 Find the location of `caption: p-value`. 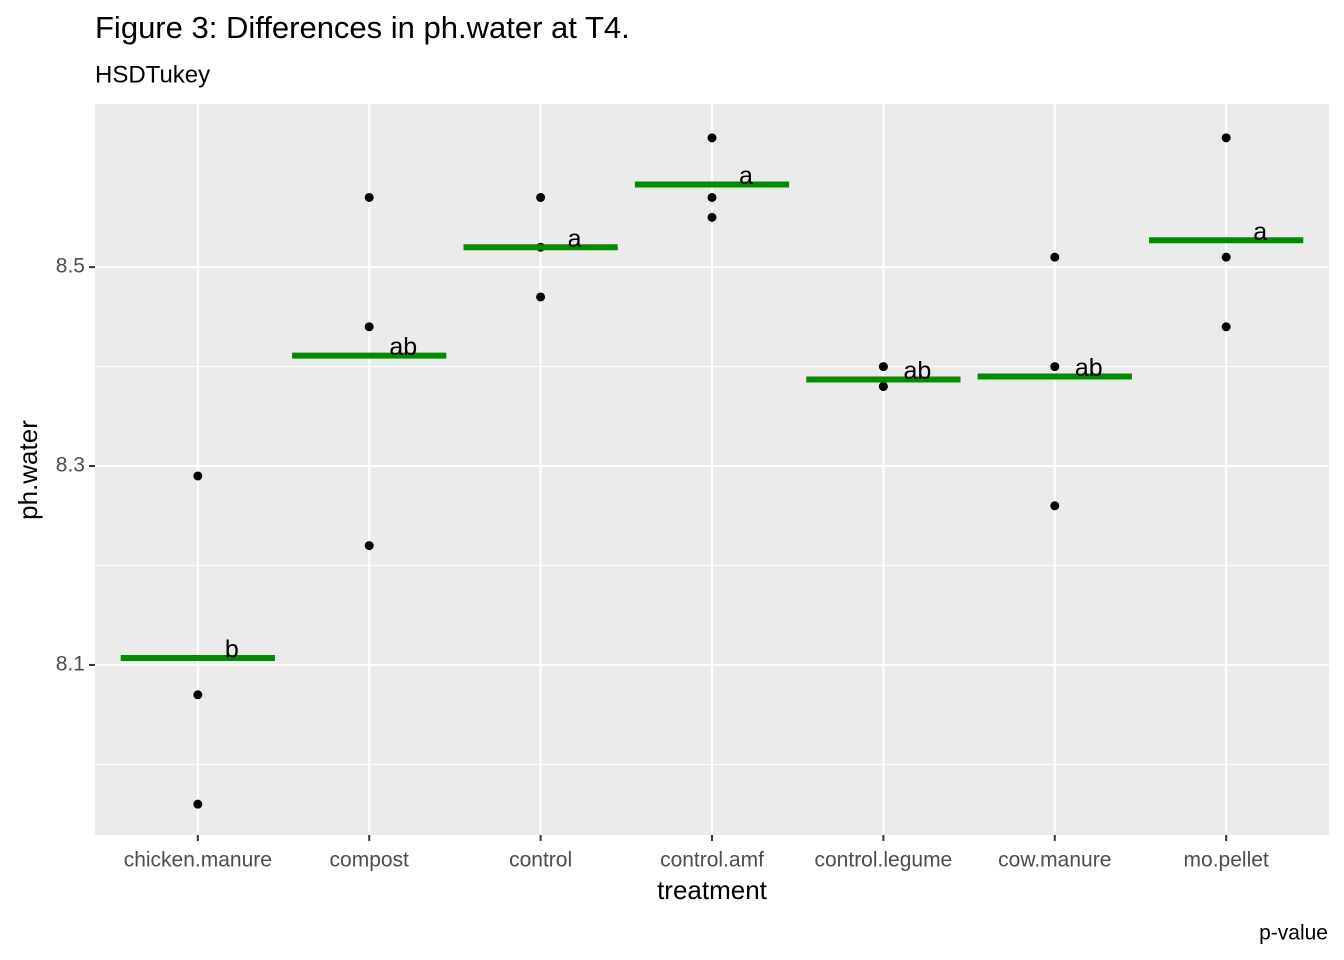

caption: p-value is located at coordinates (1293, 933).